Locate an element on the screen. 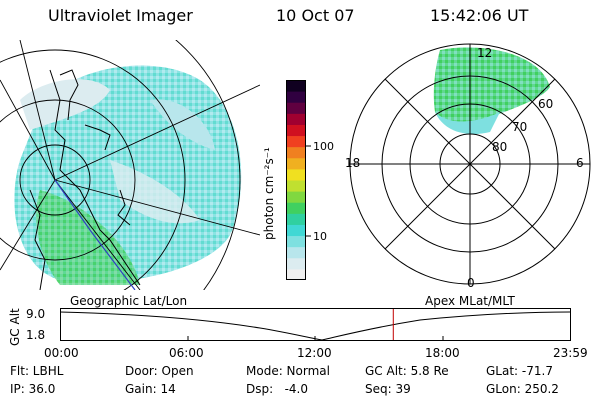 This screenshot has width=600, height=400. status-mode: Mode: Normal is located at coordinates (288, 371).